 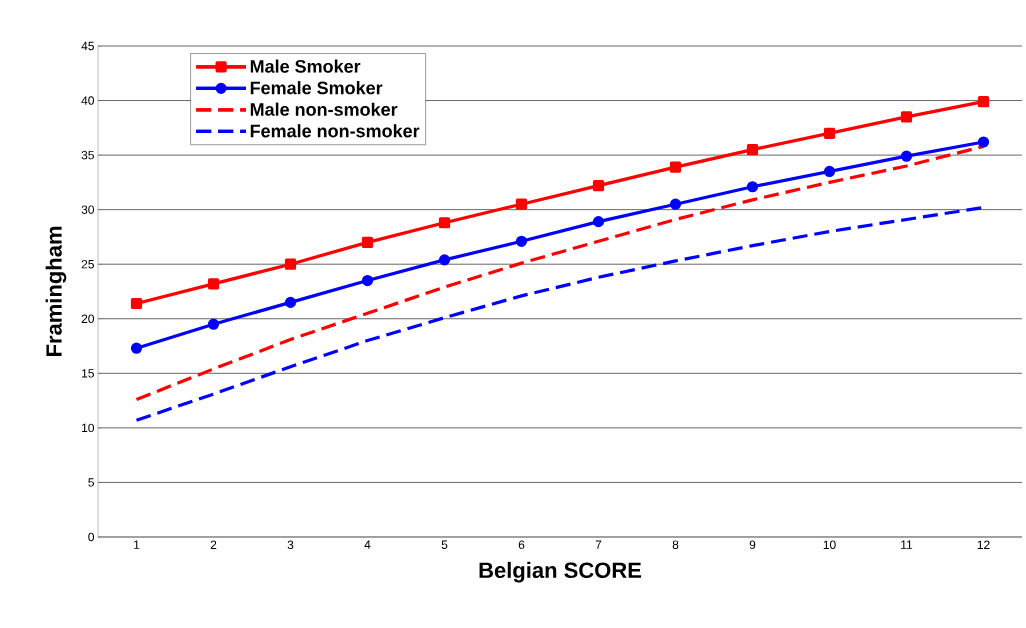 I want to click on x-tick-label: 11, so click(x=907, y=544).